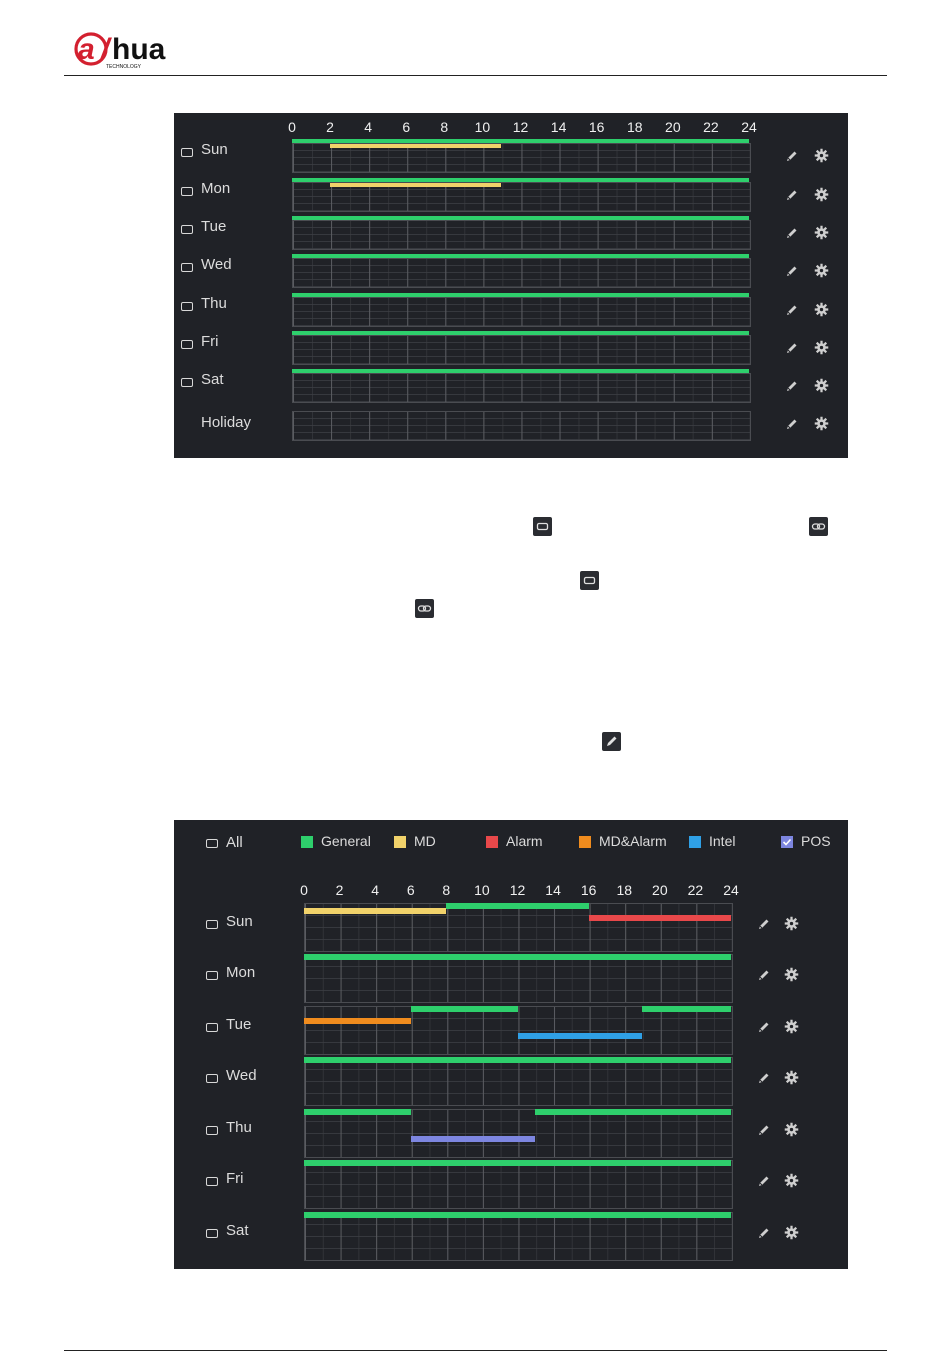  I want to click on legend-swatch-md_alarm, so click(585, 842).